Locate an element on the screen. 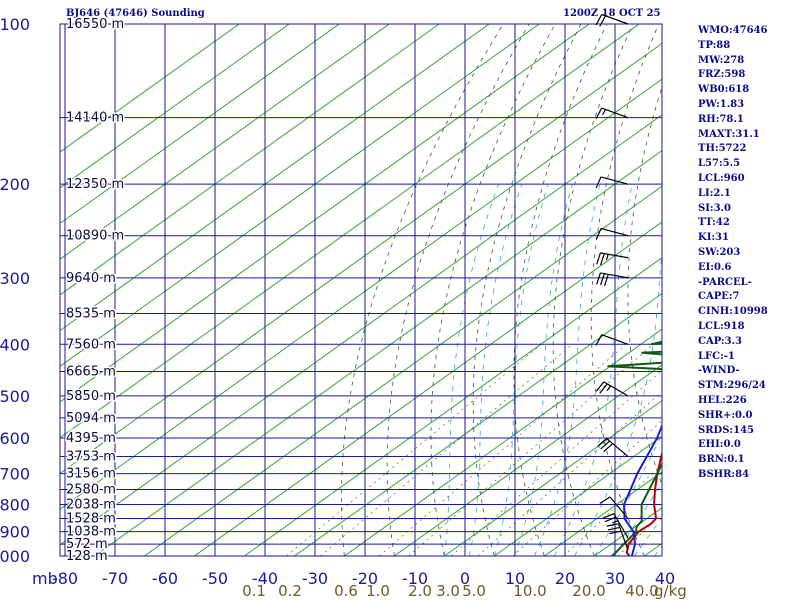  mixing-ratio-unit: g/kg is located at coordinates (670, 591).